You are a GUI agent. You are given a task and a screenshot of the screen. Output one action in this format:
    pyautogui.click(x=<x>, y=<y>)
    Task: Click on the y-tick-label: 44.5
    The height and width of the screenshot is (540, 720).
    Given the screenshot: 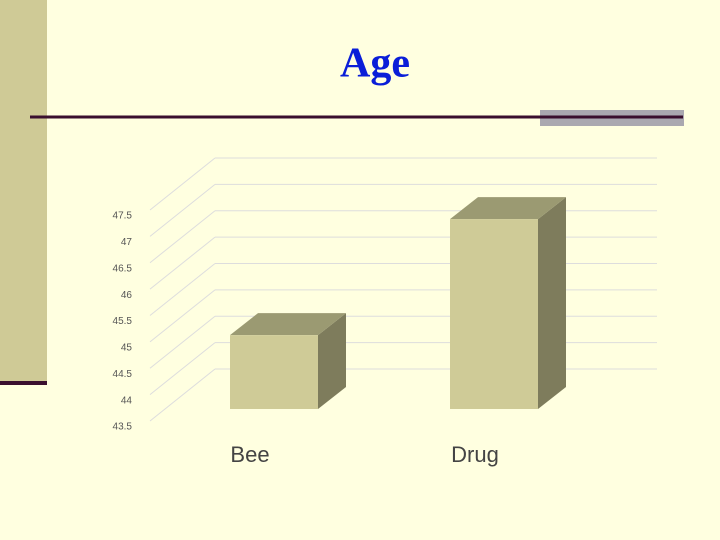 What is the action you would take?
    pyautogui.click(x=123, y=374)
    